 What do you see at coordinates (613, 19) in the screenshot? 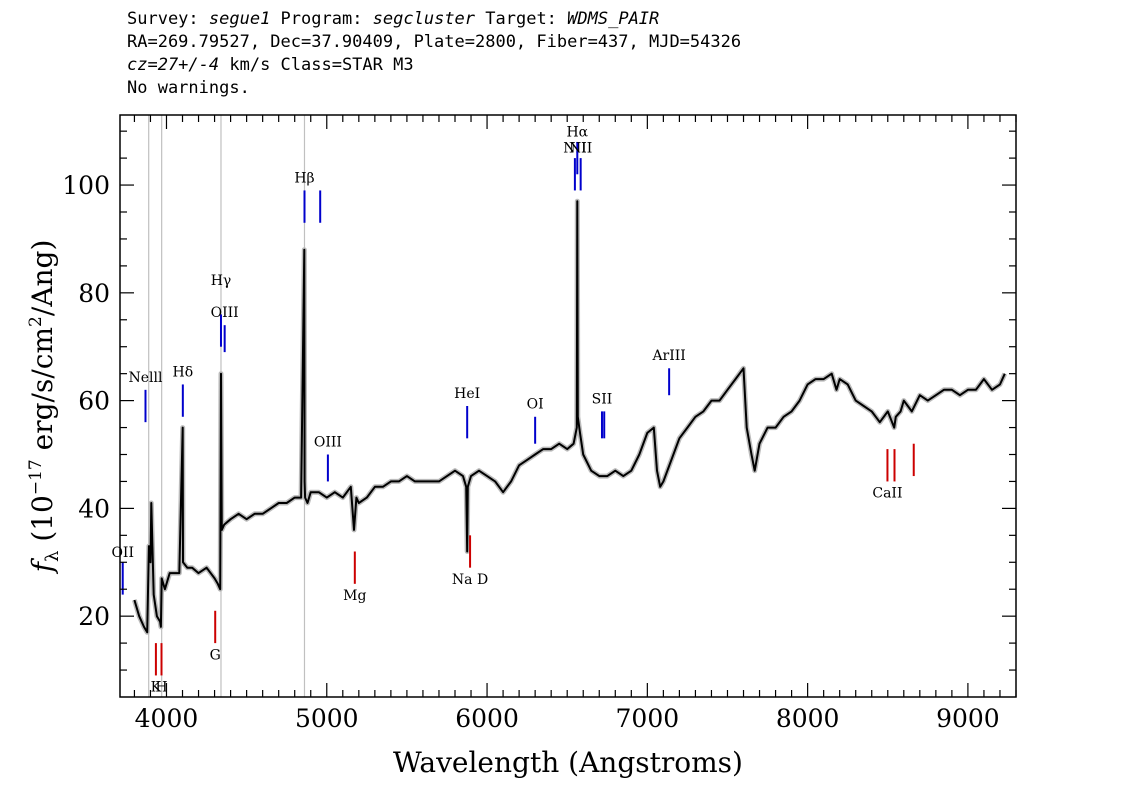
I see `target-value: WDMS_PAIR` at bounding box center [613, 19].